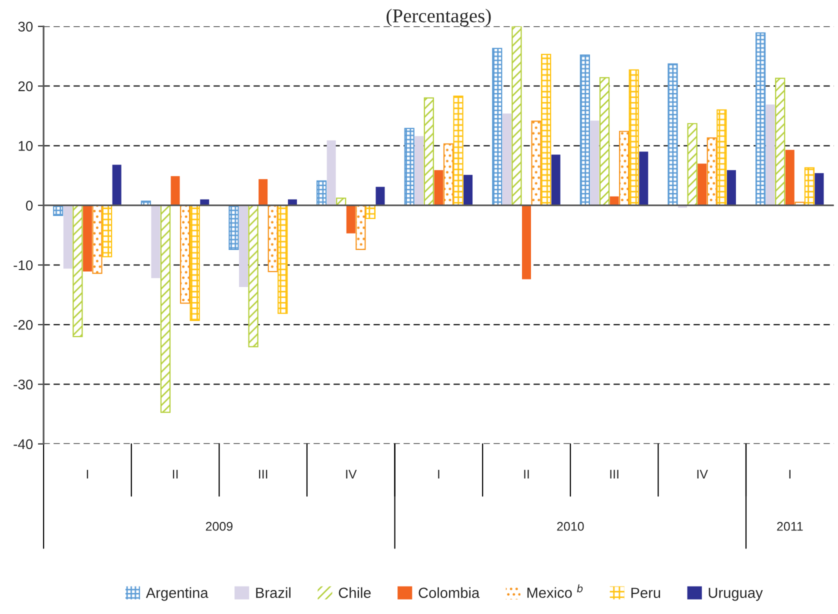 This screenshot has height=614, width=838. What do you see at coordinates (23, 444) in the screenshot?
I see `y-tick-label: -40` at bounding box center [23, 444].